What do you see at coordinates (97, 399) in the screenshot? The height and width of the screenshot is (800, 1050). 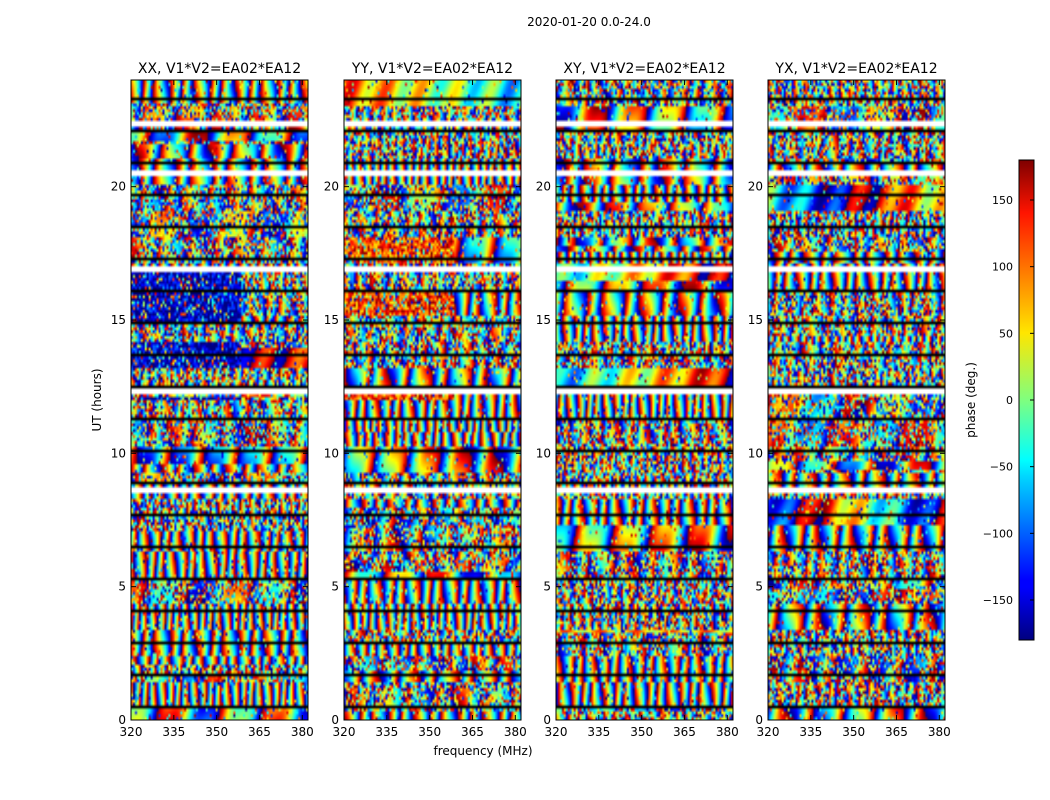 I see `y-axis-label: UT (hours)` at bounding box center [97, 399].